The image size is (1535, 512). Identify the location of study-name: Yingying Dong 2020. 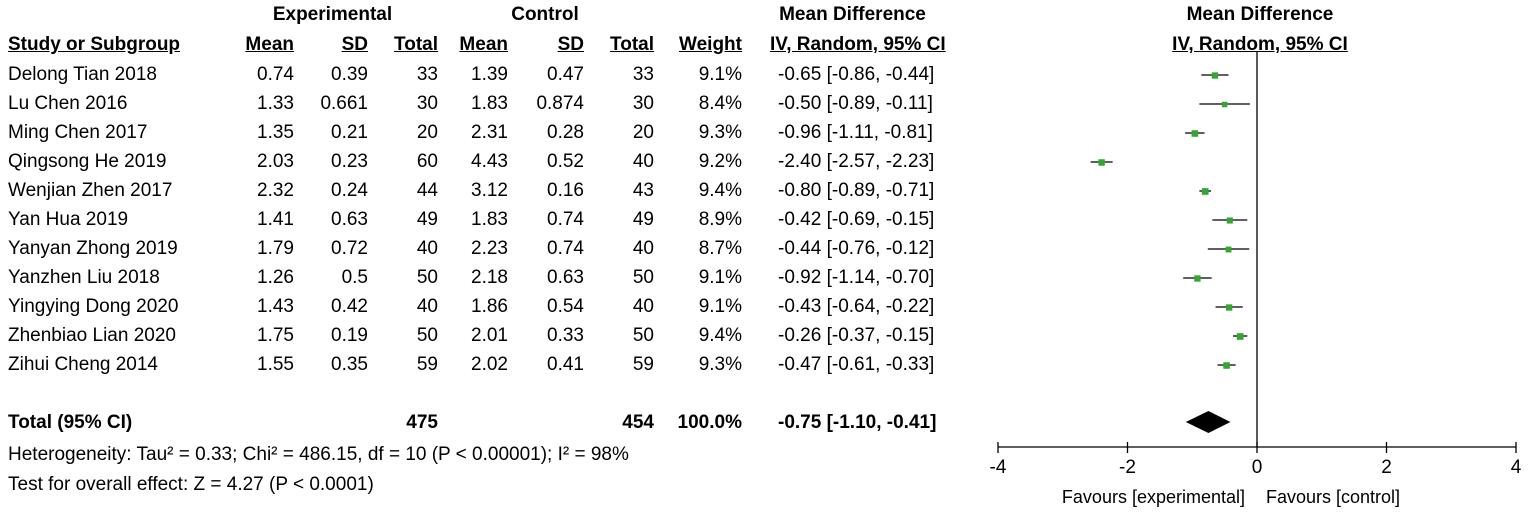
(93, 306).